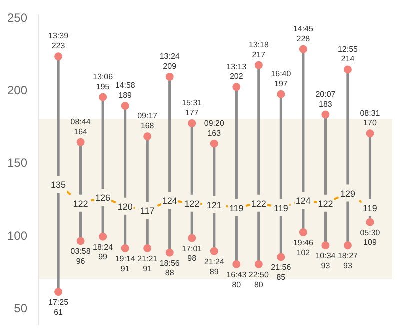 This screenshot has height=329, width=400. I want to click on data-label: 03:58 96, so click(81, 256).